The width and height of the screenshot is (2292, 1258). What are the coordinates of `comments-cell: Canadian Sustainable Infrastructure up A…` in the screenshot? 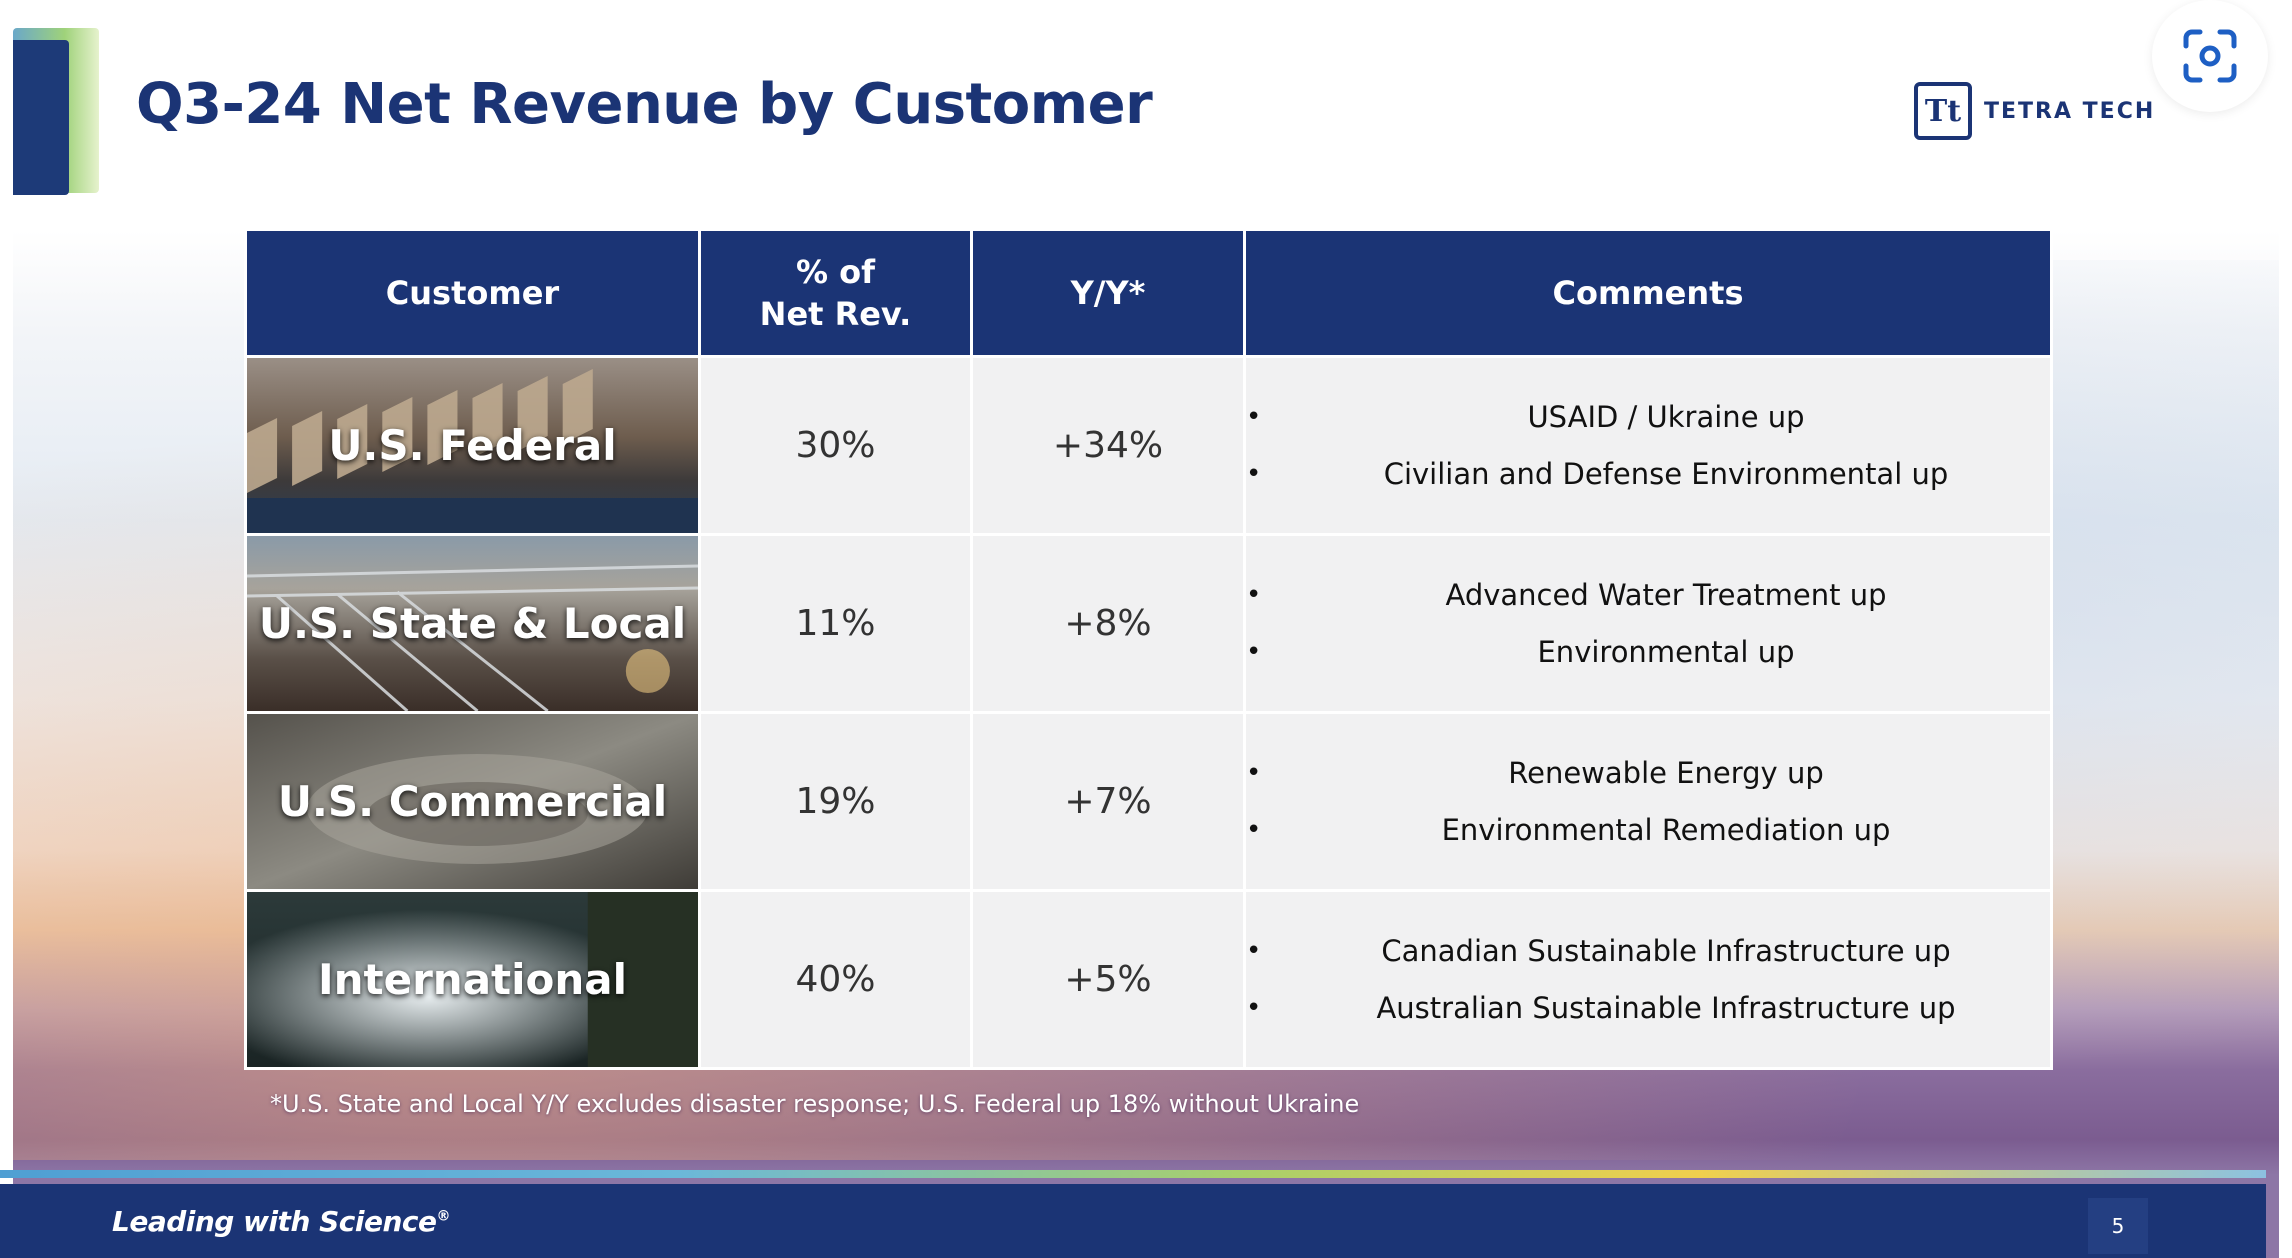 It's located at (1648, 979).